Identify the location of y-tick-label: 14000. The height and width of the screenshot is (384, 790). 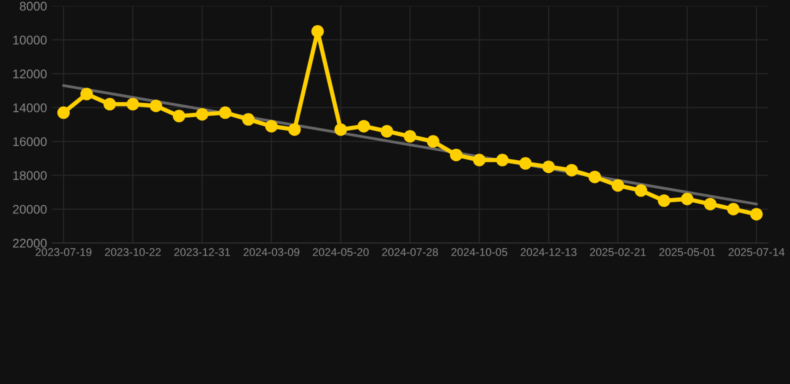
(30, 107).